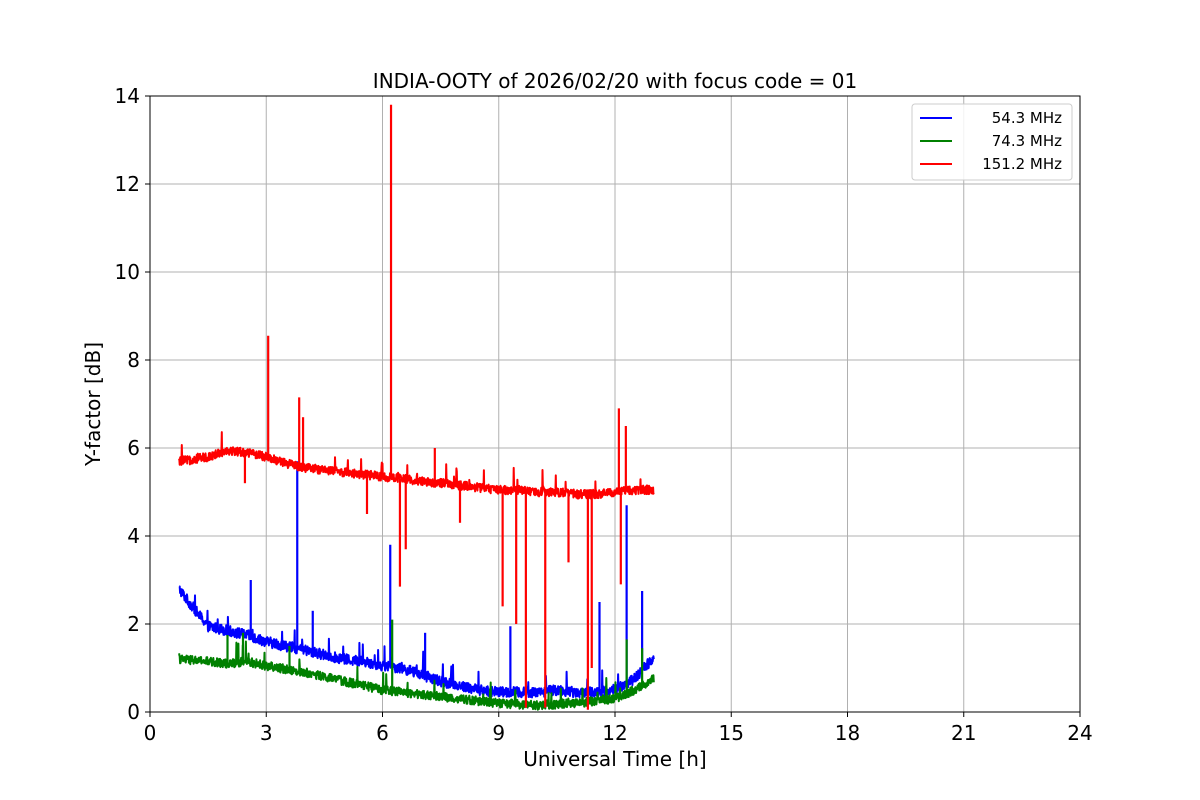 This screenshot has width=1200, height=800. I want to click on y-tick-label: 8, so click(133, 360).